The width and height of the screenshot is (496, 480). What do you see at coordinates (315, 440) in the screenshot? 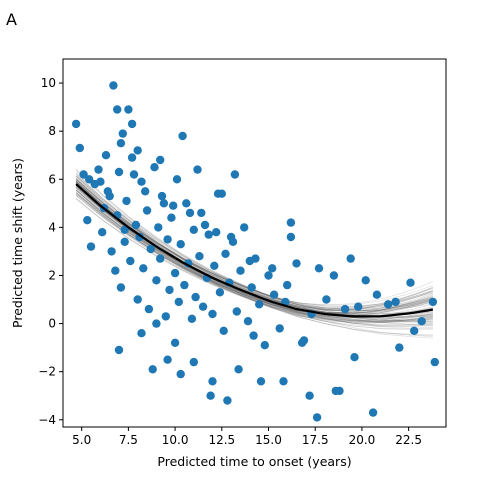
I see `x-tick-label: 17.5` at bounding box center [315, 440].